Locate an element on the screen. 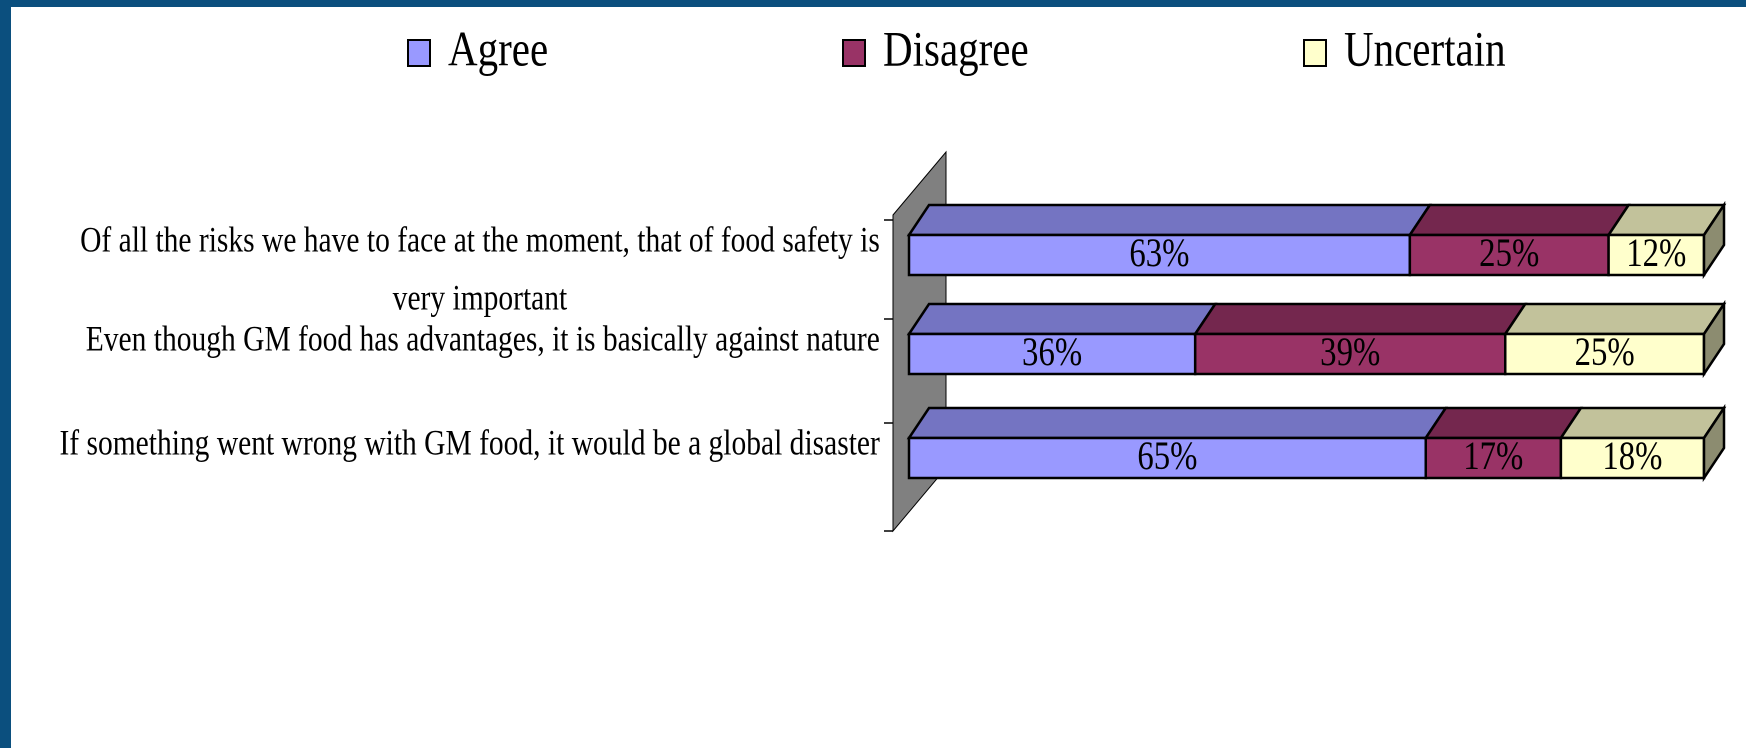 The width and height of the screenshot is (1746, 748). legend-label: Uncertain is located at coordinates (1425, 49).